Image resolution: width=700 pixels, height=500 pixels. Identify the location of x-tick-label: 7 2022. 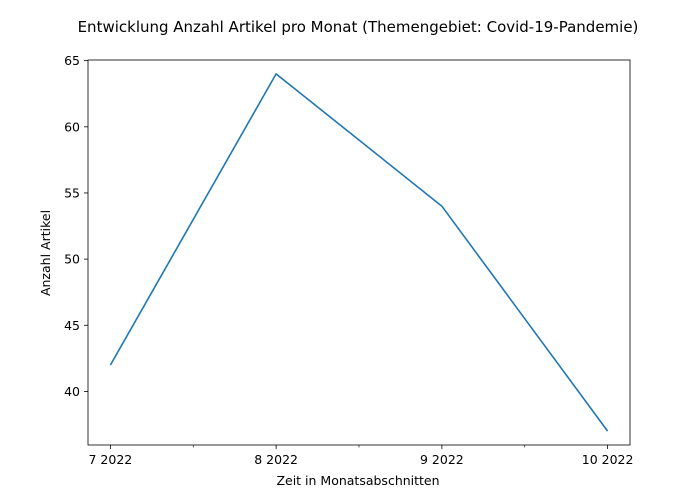
(111, 459).